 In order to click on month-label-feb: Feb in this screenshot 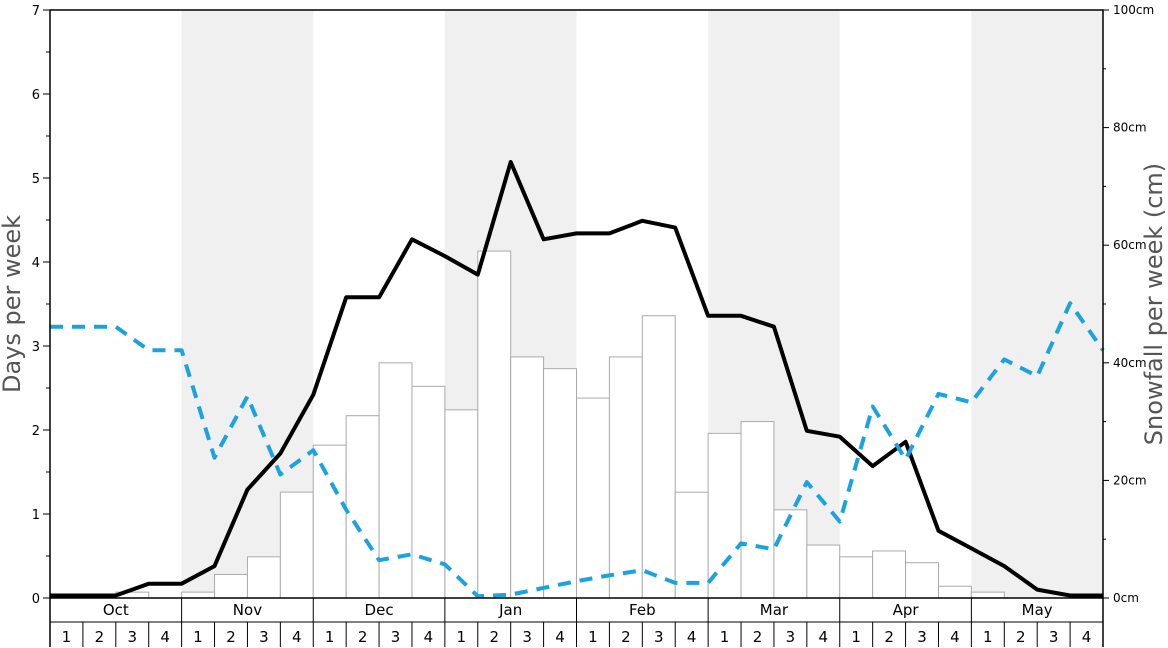, I will do `click(642, 610)`.